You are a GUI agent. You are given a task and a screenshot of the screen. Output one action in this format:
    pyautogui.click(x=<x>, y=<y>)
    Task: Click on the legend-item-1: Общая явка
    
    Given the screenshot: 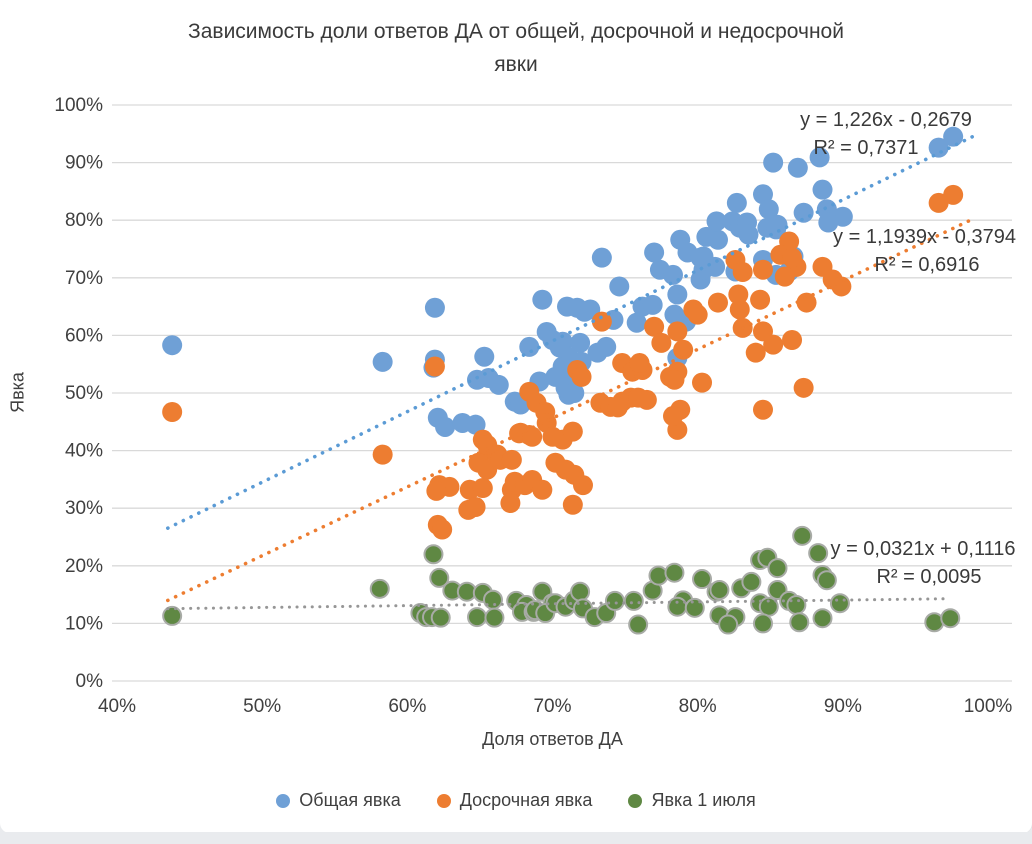 What is the action you would take?
    pyautogui.click(x=338, y=800)
    